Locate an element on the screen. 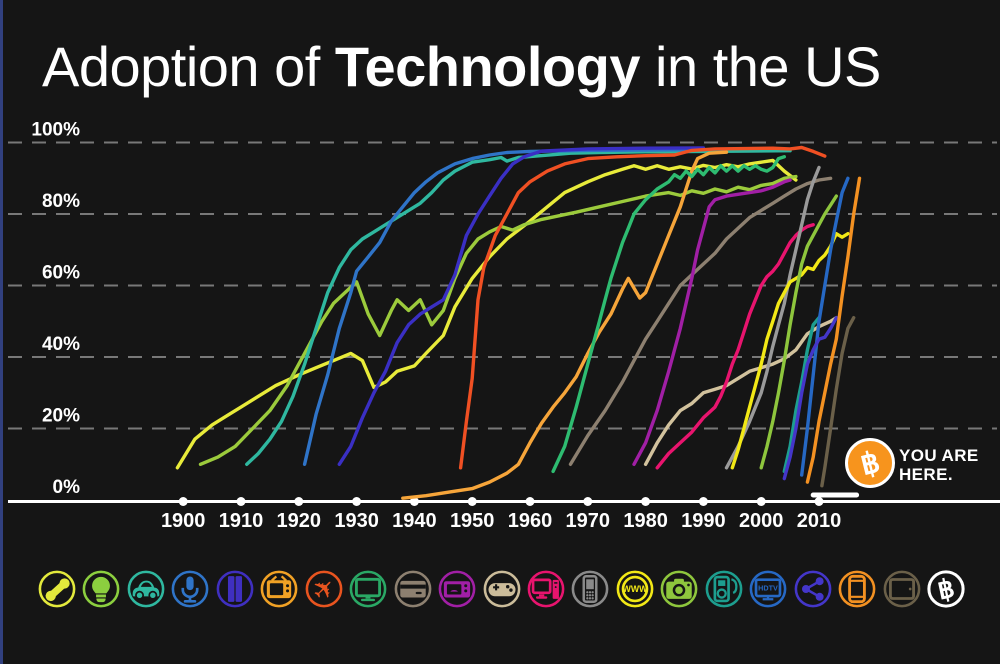  series-line-video-games is located at coordinates (740, 391).